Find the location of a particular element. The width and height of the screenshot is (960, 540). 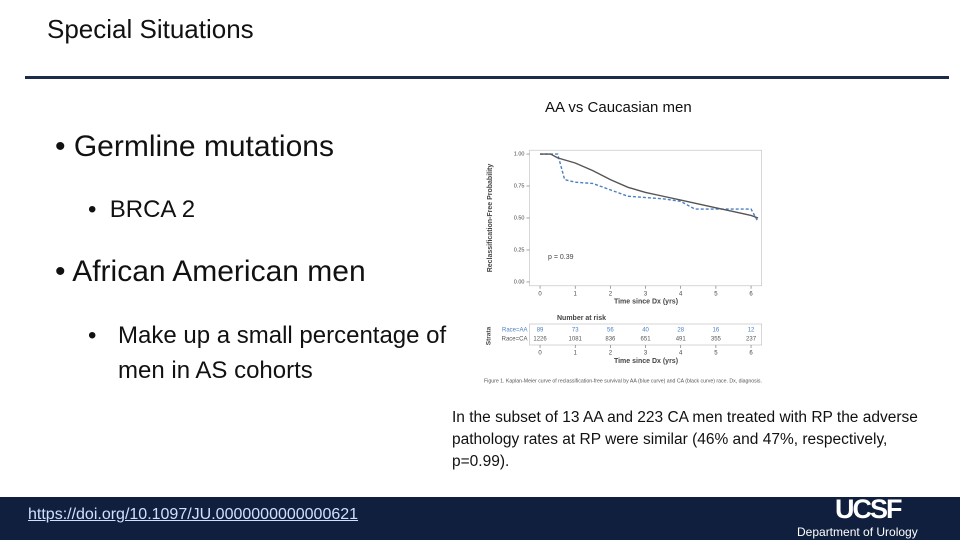

risk-count: 836 is located at coordinates (610, 340).